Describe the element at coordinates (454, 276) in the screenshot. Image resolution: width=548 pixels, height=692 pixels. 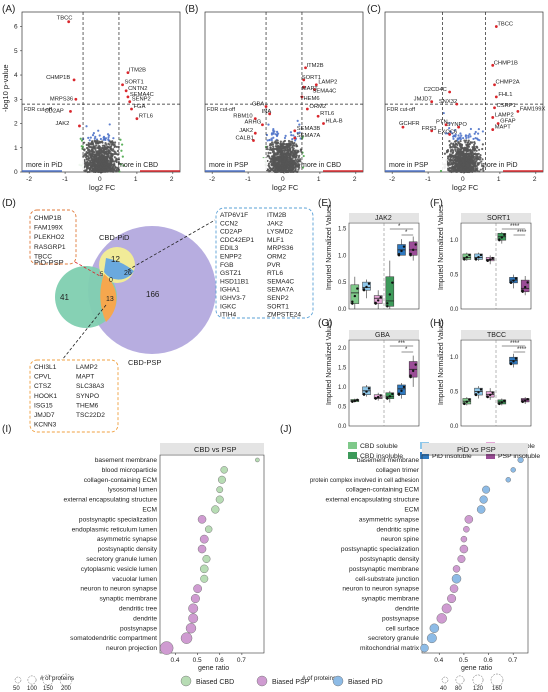
I see `y-tick-label: 0.5` at that location.